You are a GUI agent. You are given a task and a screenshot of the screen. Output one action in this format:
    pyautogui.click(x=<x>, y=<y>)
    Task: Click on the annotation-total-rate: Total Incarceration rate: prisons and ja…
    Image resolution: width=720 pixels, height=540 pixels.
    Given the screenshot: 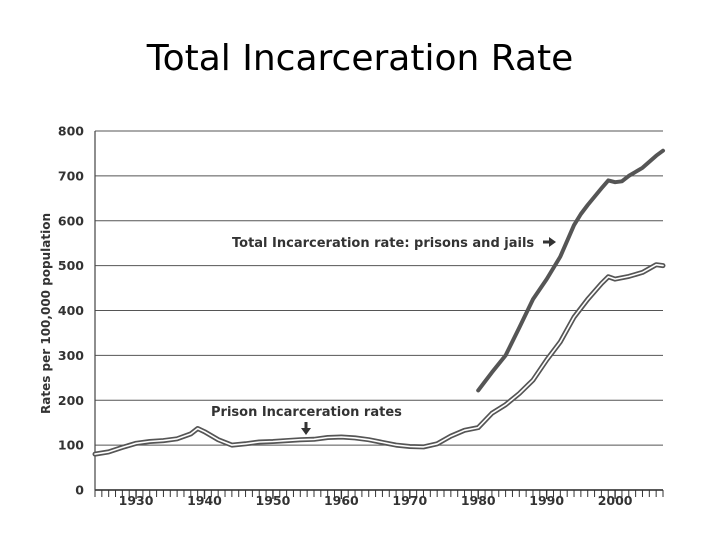 What is the action you would take?
    pyautogui.click(x=383, y=243)
    